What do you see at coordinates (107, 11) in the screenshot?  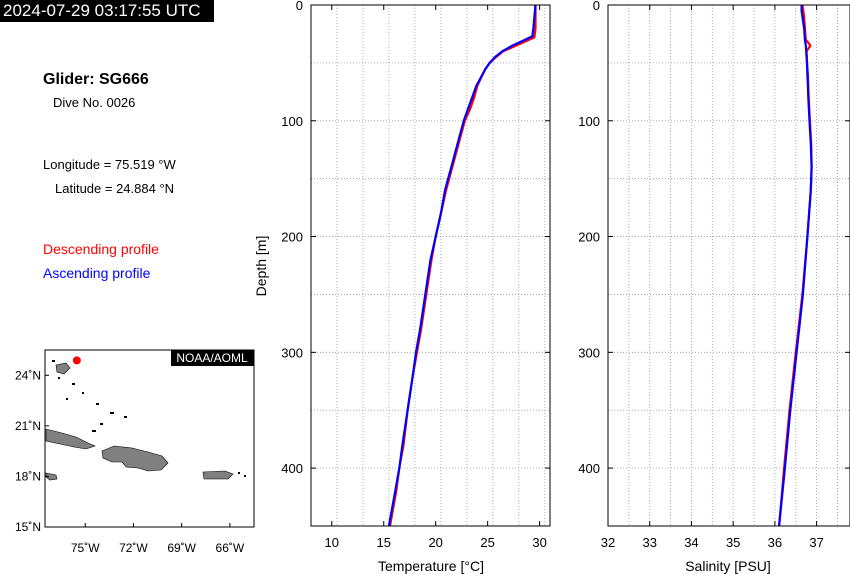 I see `timestamp-banner: 2024-07-29 03:17:55 UTC` at bounding box center [107, 11].